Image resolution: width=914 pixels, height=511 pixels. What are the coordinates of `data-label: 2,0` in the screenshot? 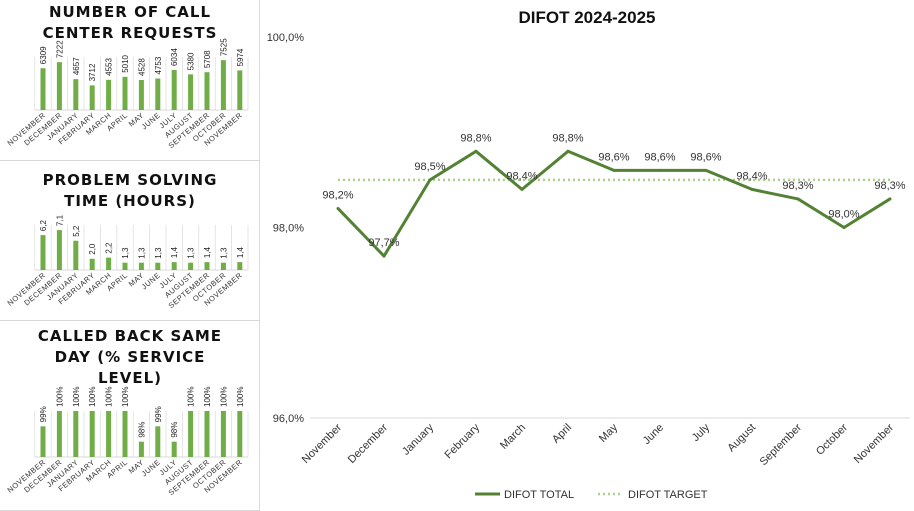 It's located at (92, 249).